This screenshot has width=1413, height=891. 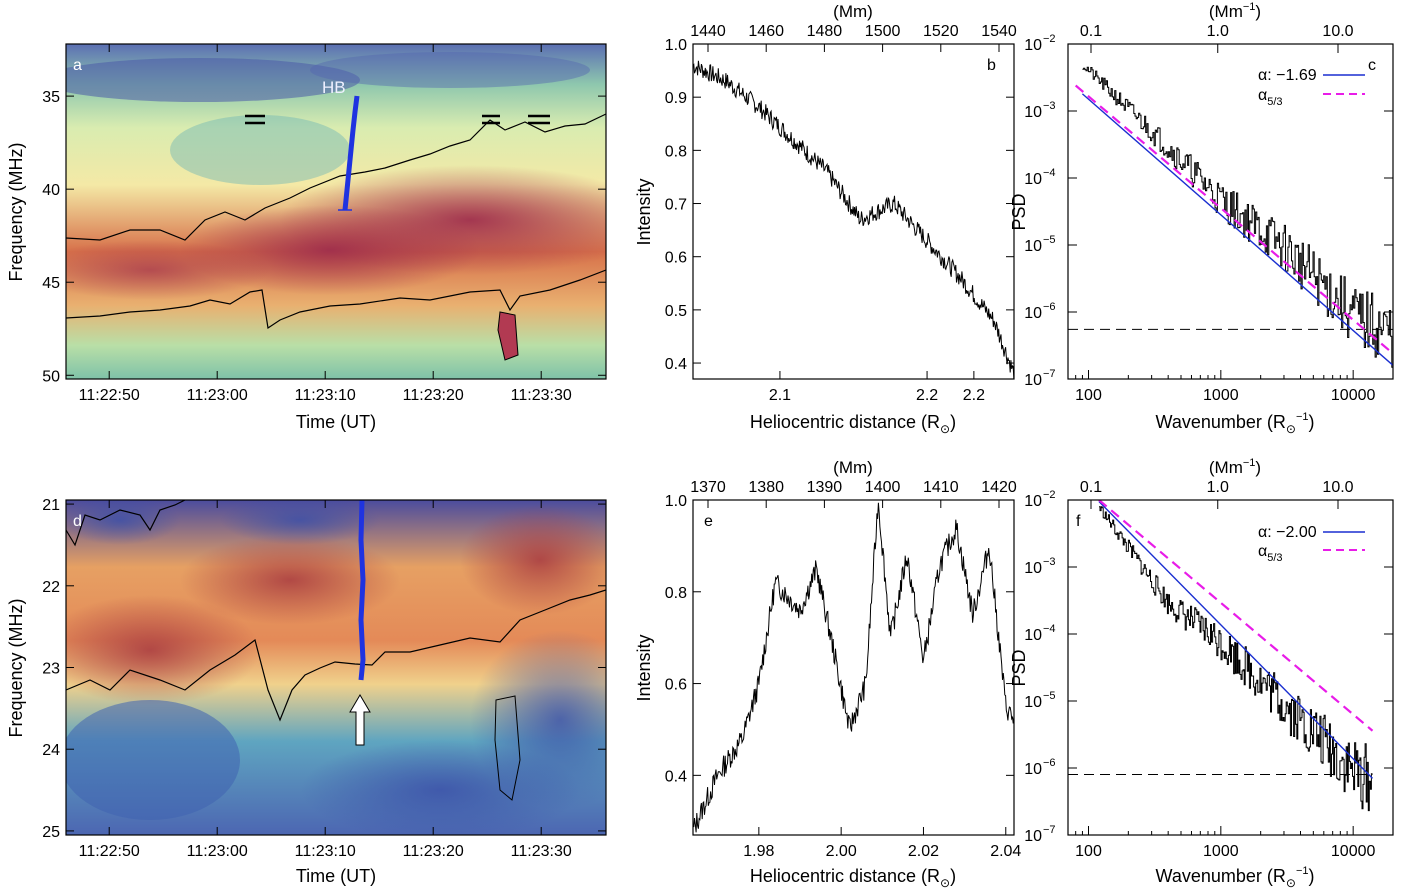 I want to click on y-tick-label-d: 24, so click(x=51, y=750).